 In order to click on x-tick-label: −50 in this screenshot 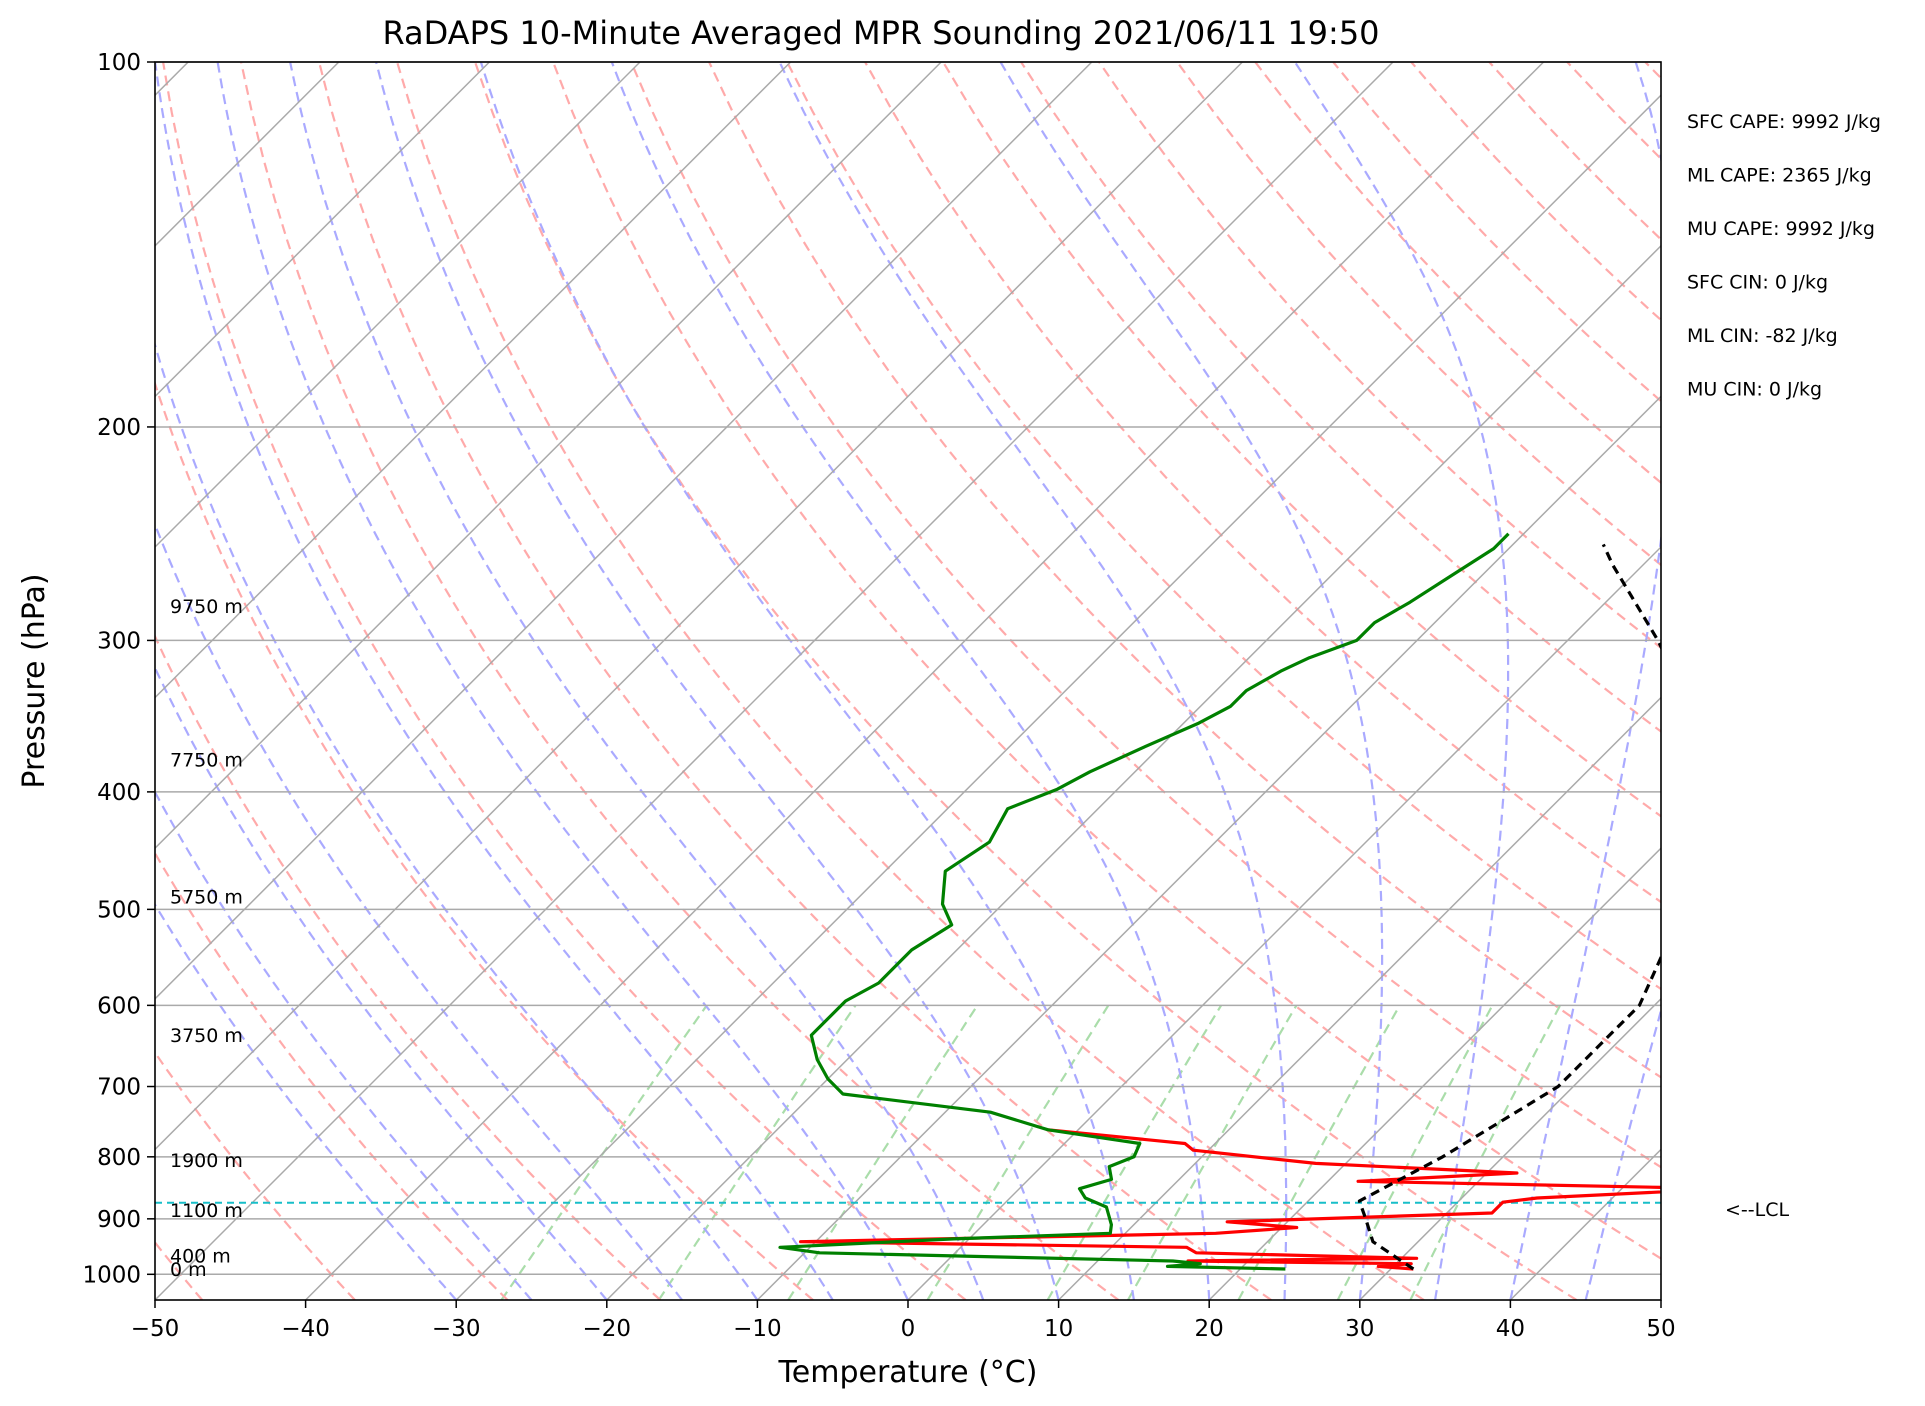, I will do `click(155, 1329)`.